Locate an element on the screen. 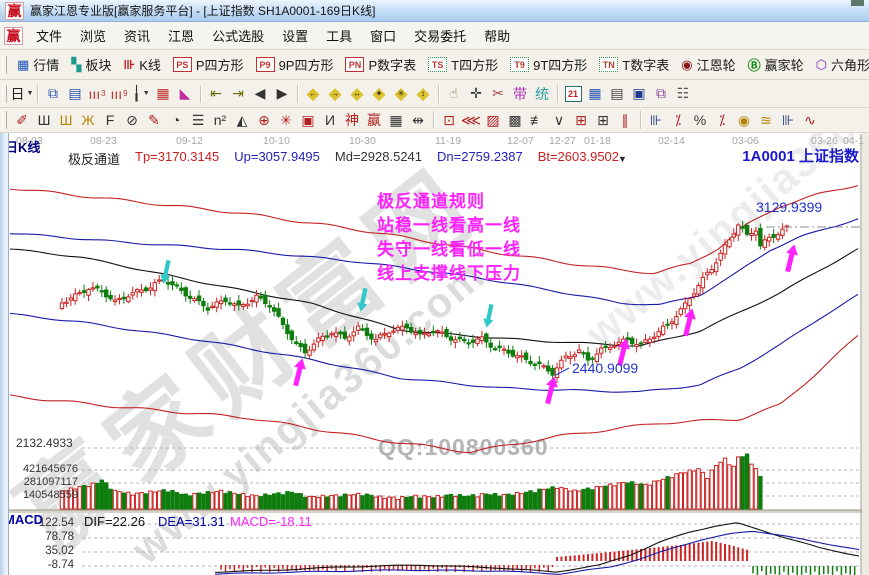  shaded-box-red-icon: ▨ is located at coordinates (493, 119).